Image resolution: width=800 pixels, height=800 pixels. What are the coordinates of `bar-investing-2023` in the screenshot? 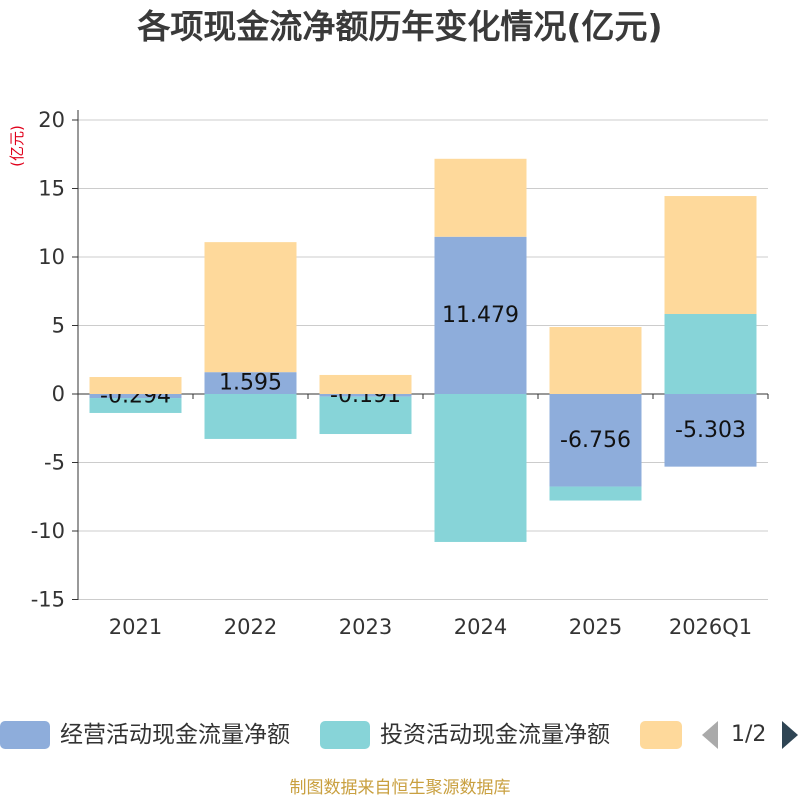 It's located at (365, 415).